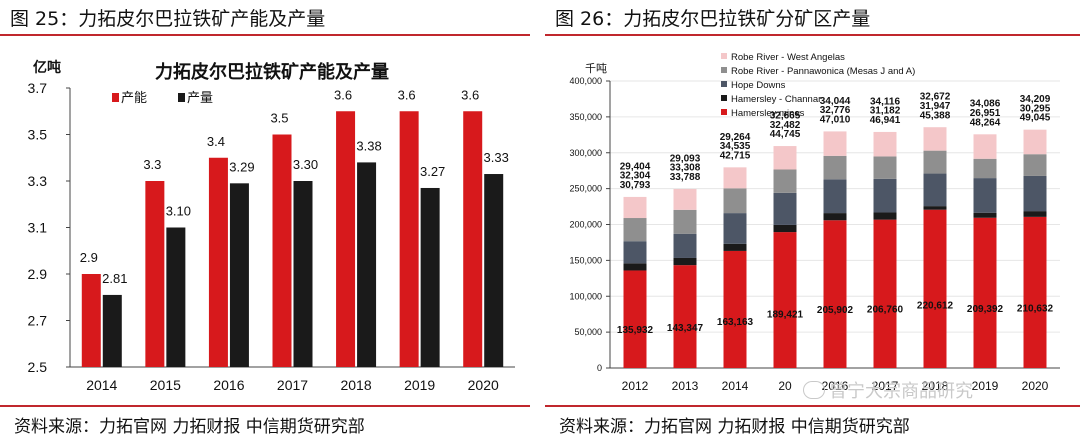 This screenshot has height=443, width=1080. I want to click on capacity-label: 2.9, so click(89, 257).